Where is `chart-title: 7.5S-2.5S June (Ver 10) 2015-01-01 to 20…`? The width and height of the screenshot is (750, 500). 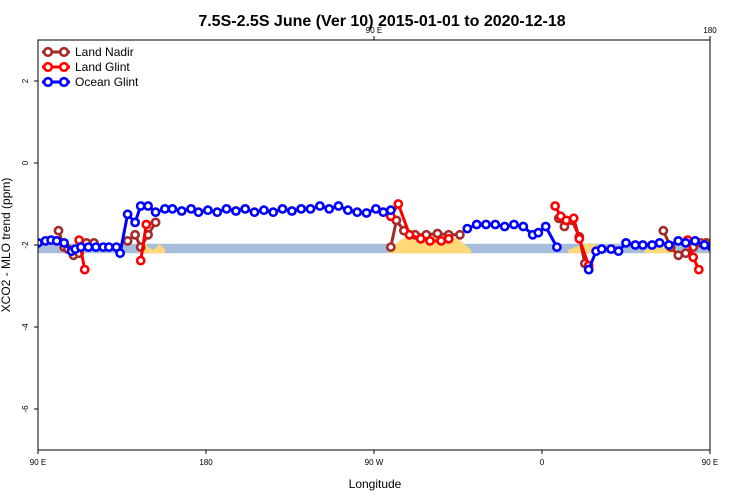
chart-title: 7.5S-2.5S June (Ver 10) 2015-01-01 to 20… is located at coordinates (381, 21).